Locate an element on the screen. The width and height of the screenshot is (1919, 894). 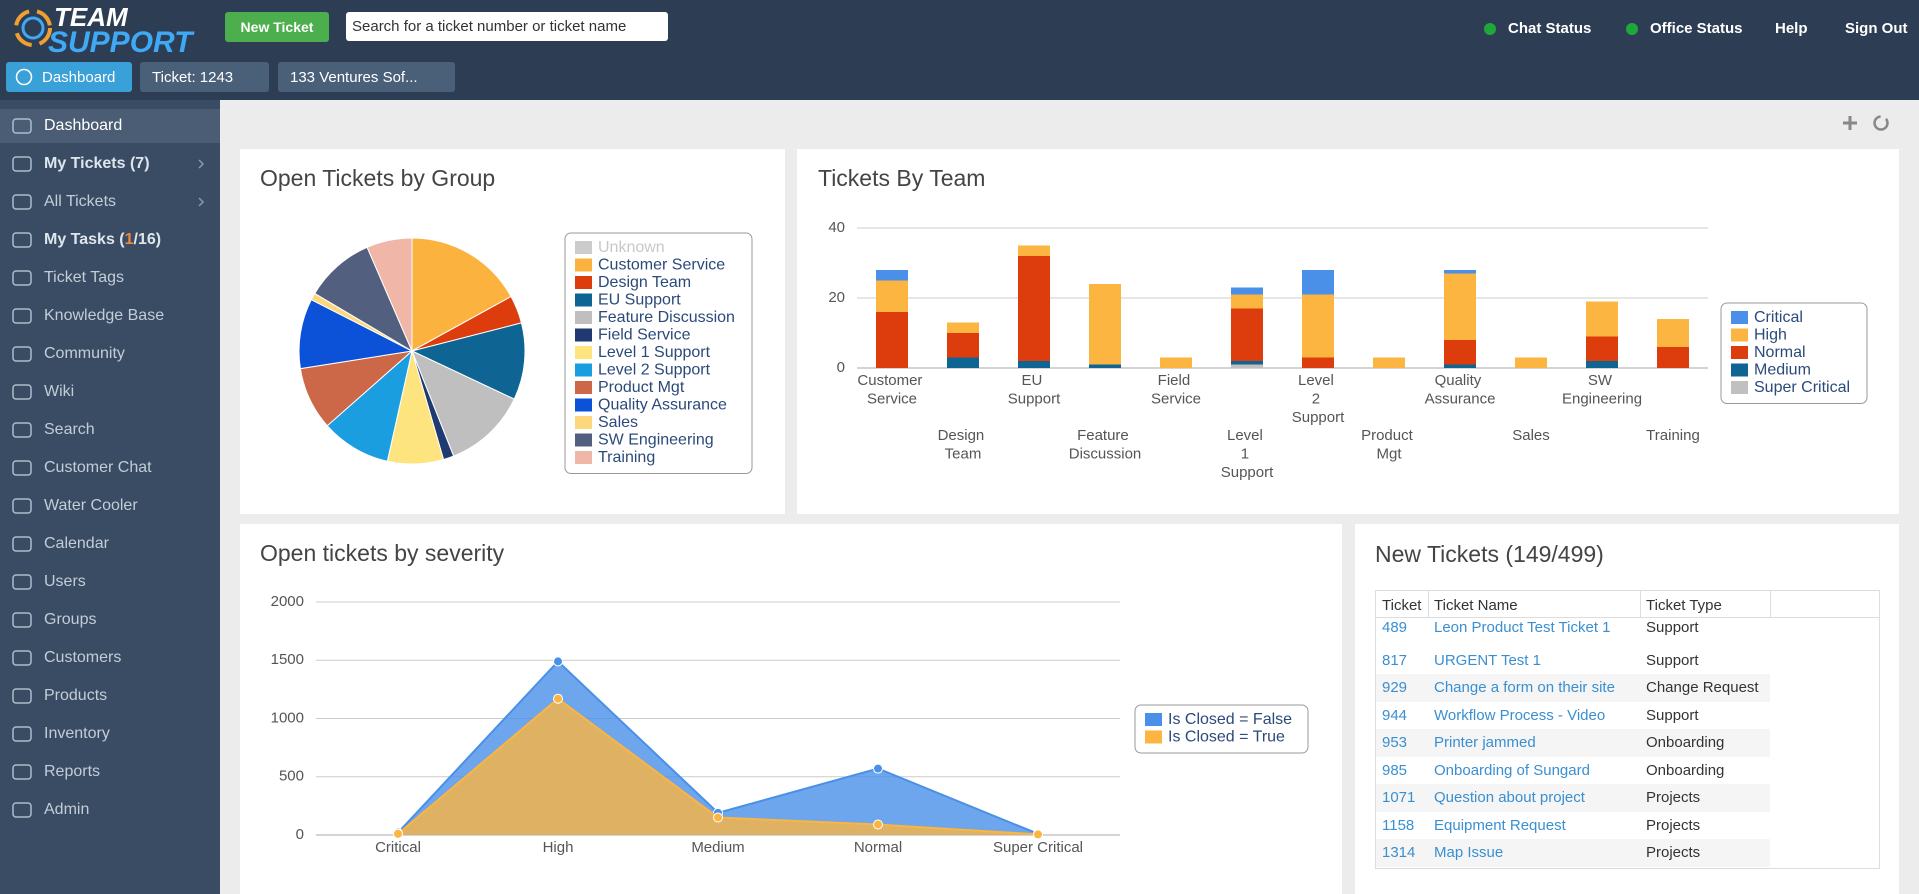
ticket-link: Equipment Request is located at coordinates (1500, 825).